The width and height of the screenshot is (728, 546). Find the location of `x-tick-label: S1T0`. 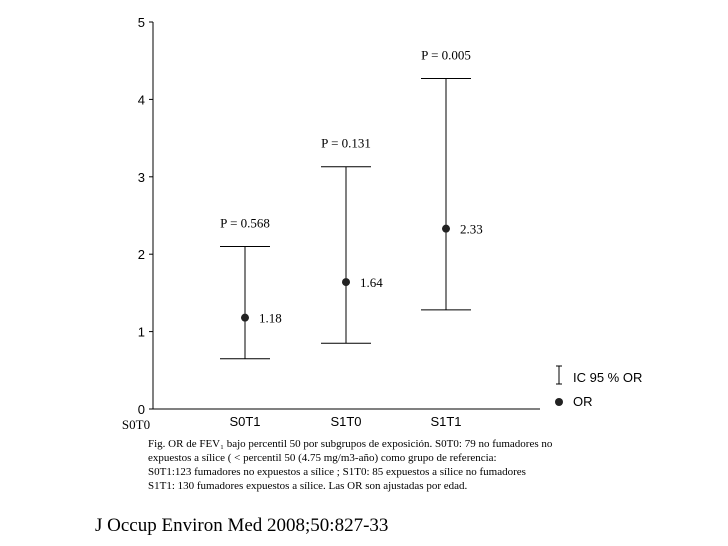

x-tick-label: S1T0 is located at coordinates (345, 421).